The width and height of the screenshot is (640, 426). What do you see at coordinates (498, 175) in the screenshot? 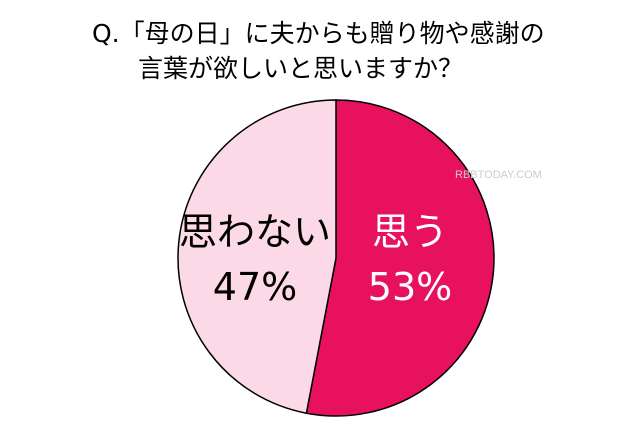
I see `watermark: RBBTODAY.COM` at bounding box center [498, 175].